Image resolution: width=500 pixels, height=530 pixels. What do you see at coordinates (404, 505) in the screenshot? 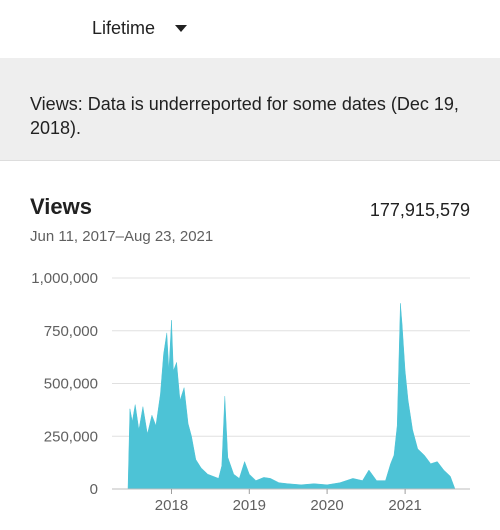
I see `x-tick-label: 2021` at bounding box center [404, 505].